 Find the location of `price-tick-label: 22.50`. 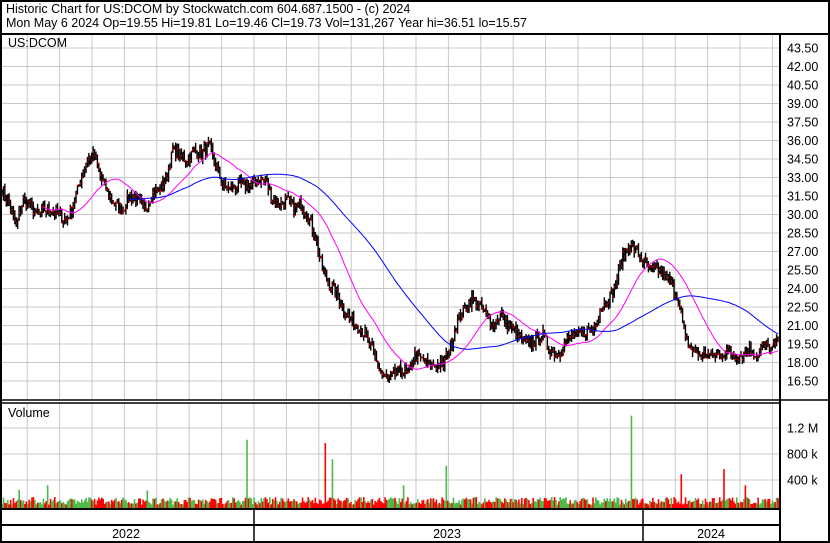

price-tick-label: 22.50 is located at coordinates (802, 307).